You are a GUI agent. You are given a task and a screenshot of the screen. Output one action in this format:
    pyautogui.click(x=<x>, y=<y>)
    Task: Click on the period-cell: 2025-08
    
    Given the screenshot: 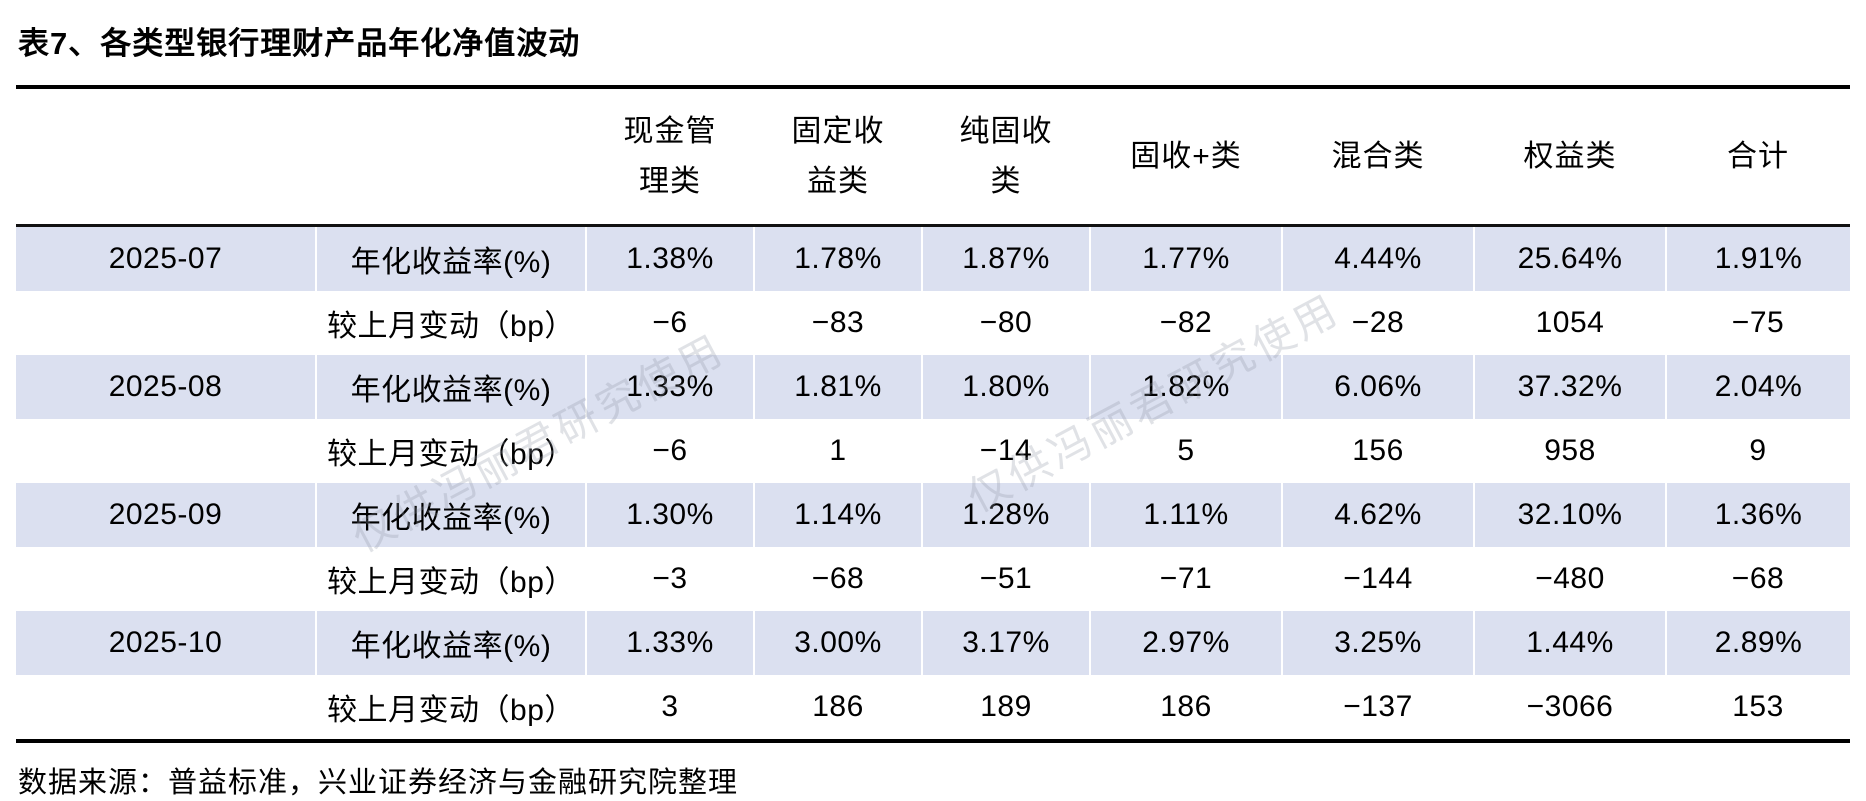 What is the action you would take?
    pyautogui.click(x=166, y=387)
    